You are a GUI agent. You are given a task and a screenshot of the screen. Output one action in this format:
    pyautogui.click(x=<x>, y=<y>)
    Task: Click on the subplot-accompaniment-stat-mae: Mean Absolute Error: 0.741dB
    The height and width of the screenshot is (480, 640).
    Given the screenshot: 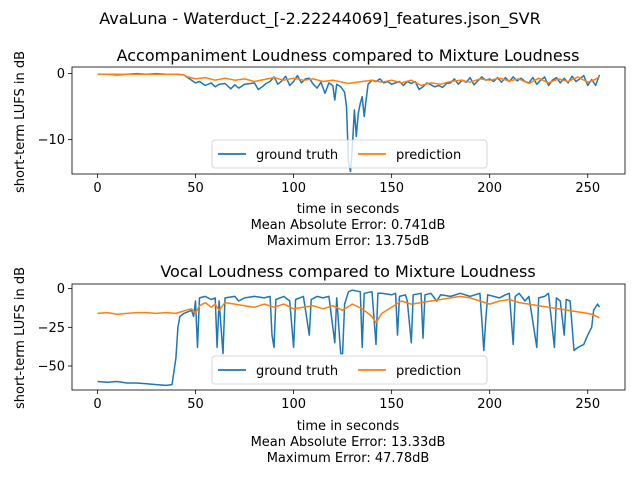 What is the action you would take?
    pyautogui.click(x=348, y=225)
    